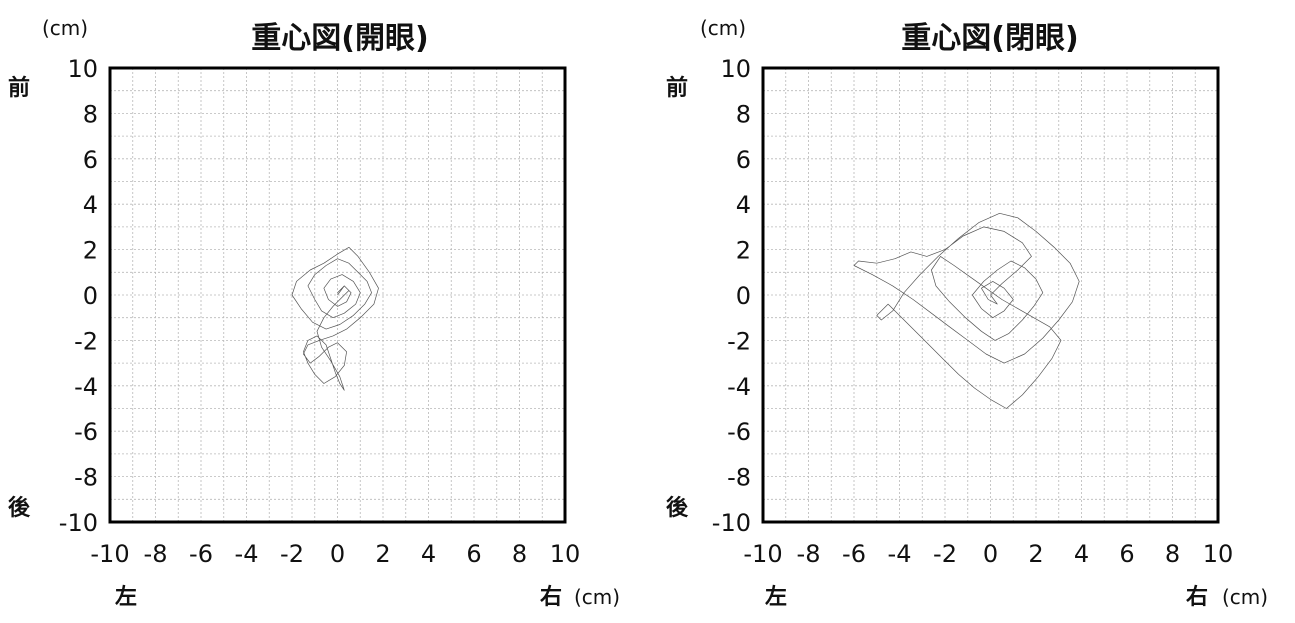  I want to click on chart-title: 重心図(閉眼), so click(989, 38).